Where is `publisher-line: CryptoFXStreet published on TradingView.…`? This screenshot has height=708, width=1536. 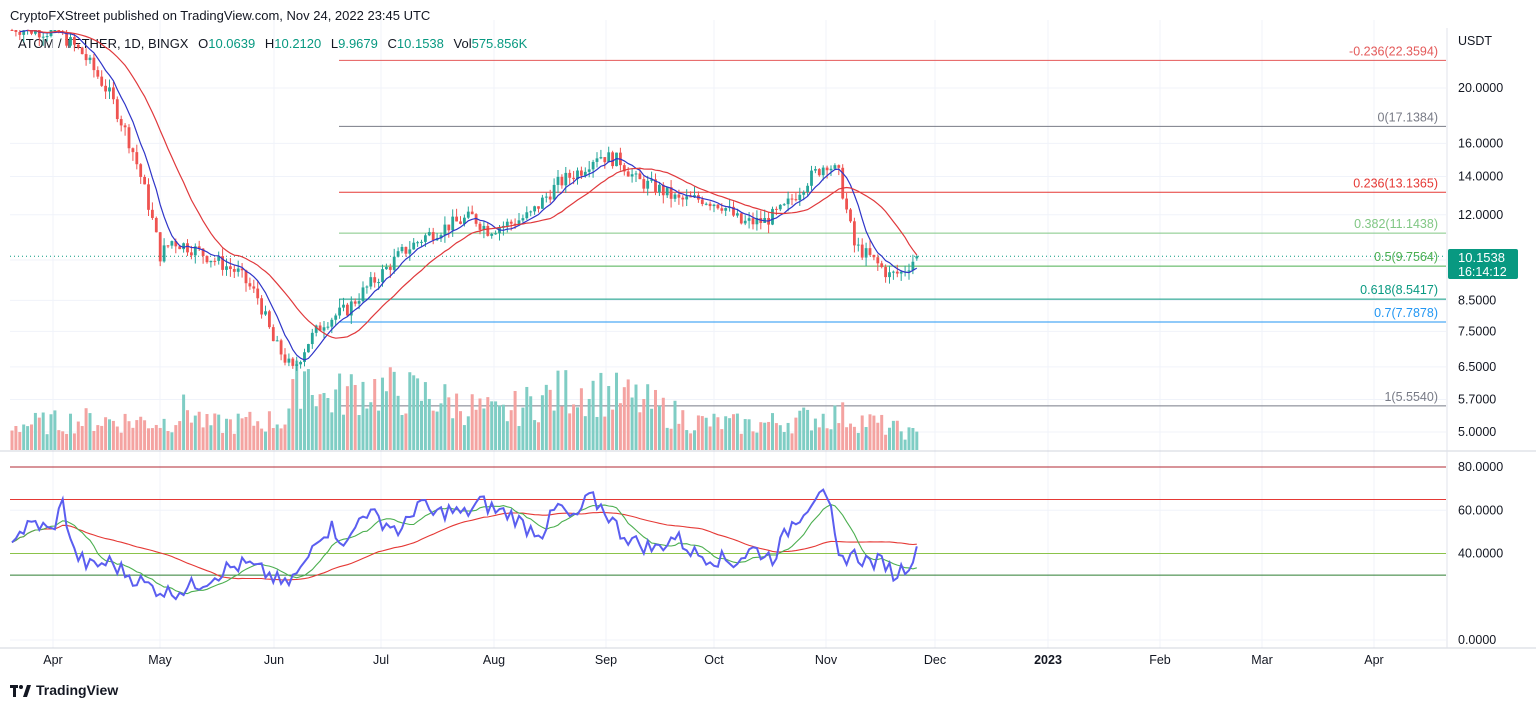 publisher-line: CryptoFXStreet published on TradingView.… is located at coordinates (220, 15).